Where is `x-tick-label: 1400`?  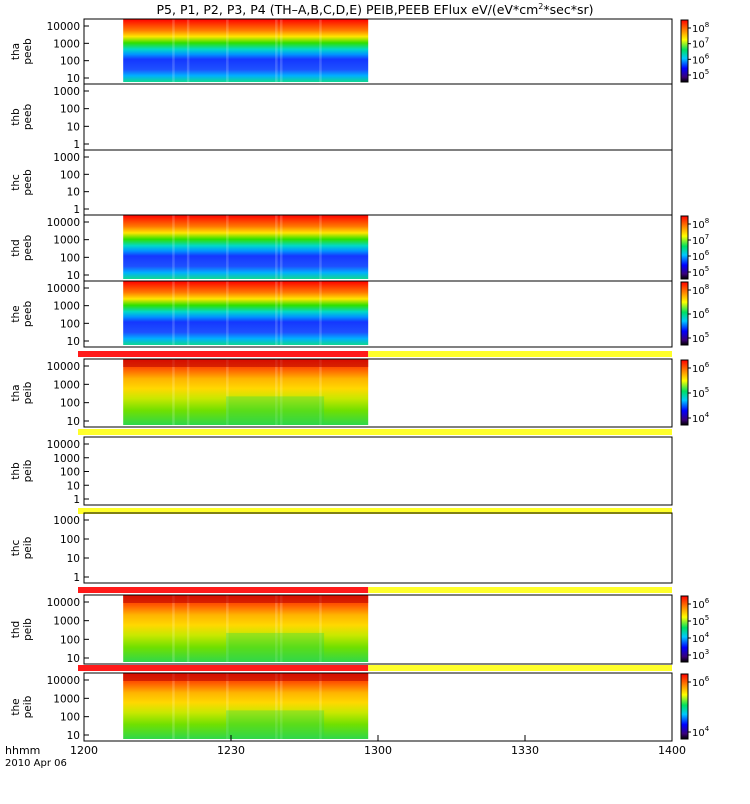 x-tick-label: 1400 is located at coordinates (672, 750).